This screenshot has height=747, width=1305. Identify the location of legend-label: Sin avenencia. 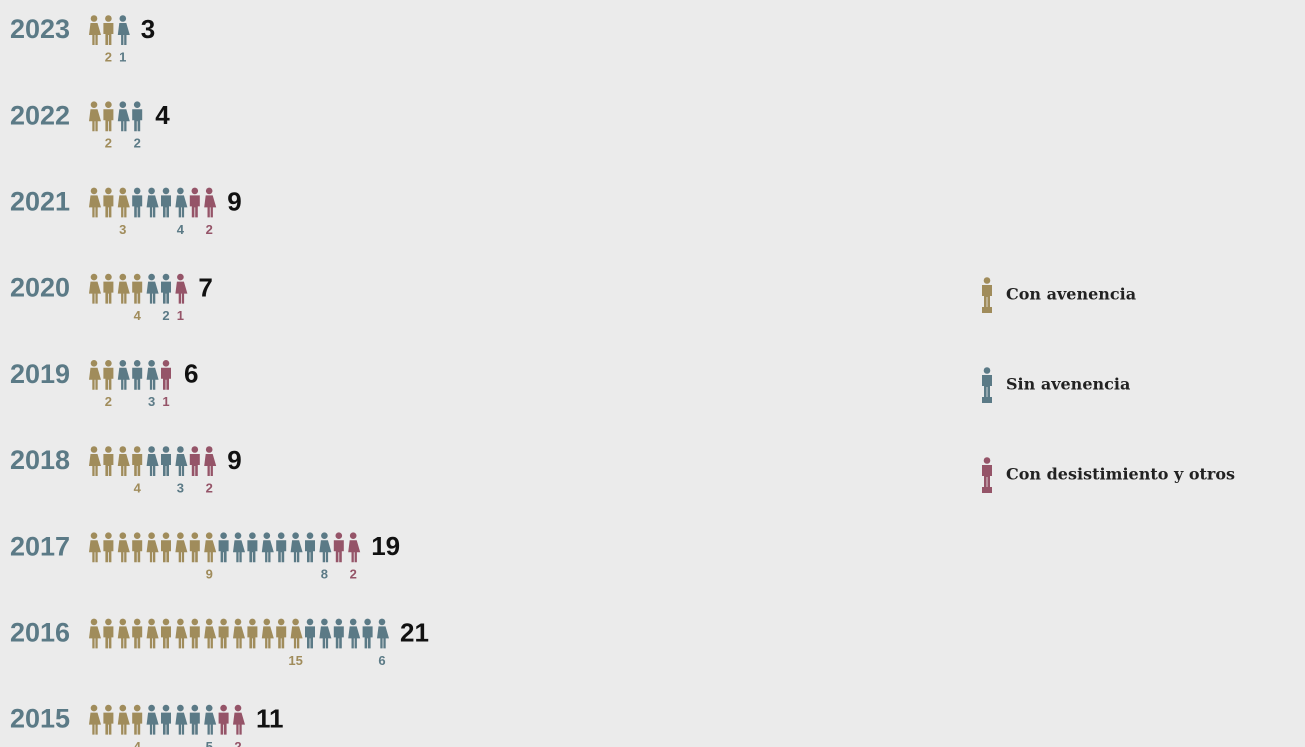
(1068, 384).